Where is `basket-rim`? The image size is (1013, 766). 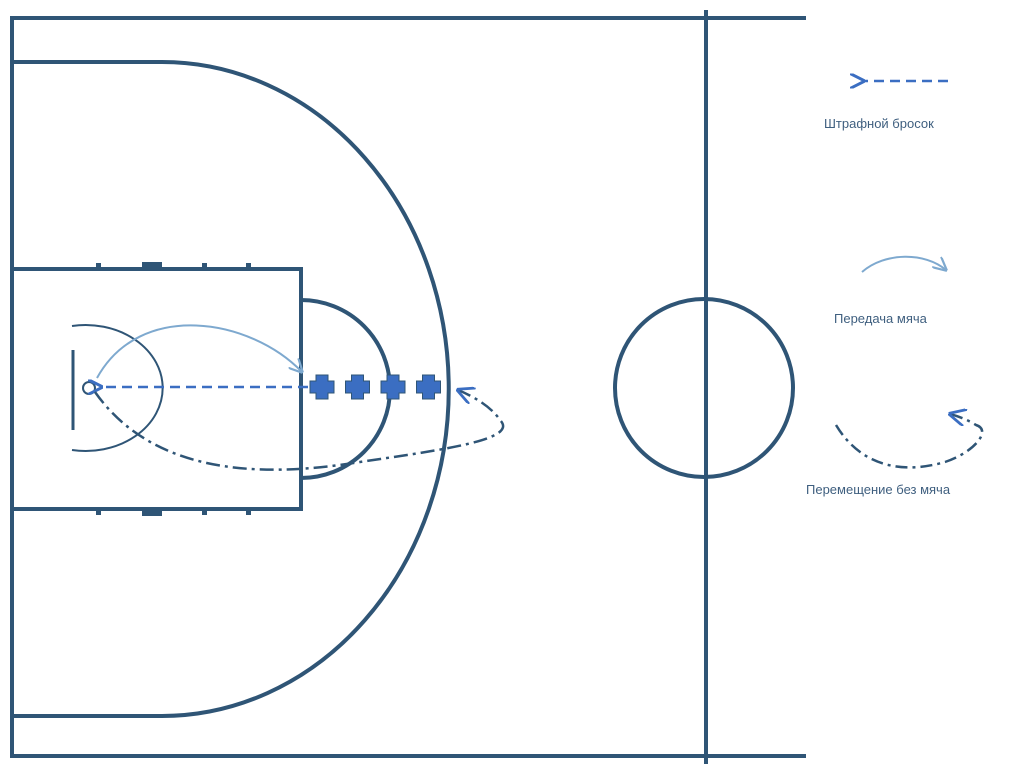
basket-rim is located at coordinates (89, 388).